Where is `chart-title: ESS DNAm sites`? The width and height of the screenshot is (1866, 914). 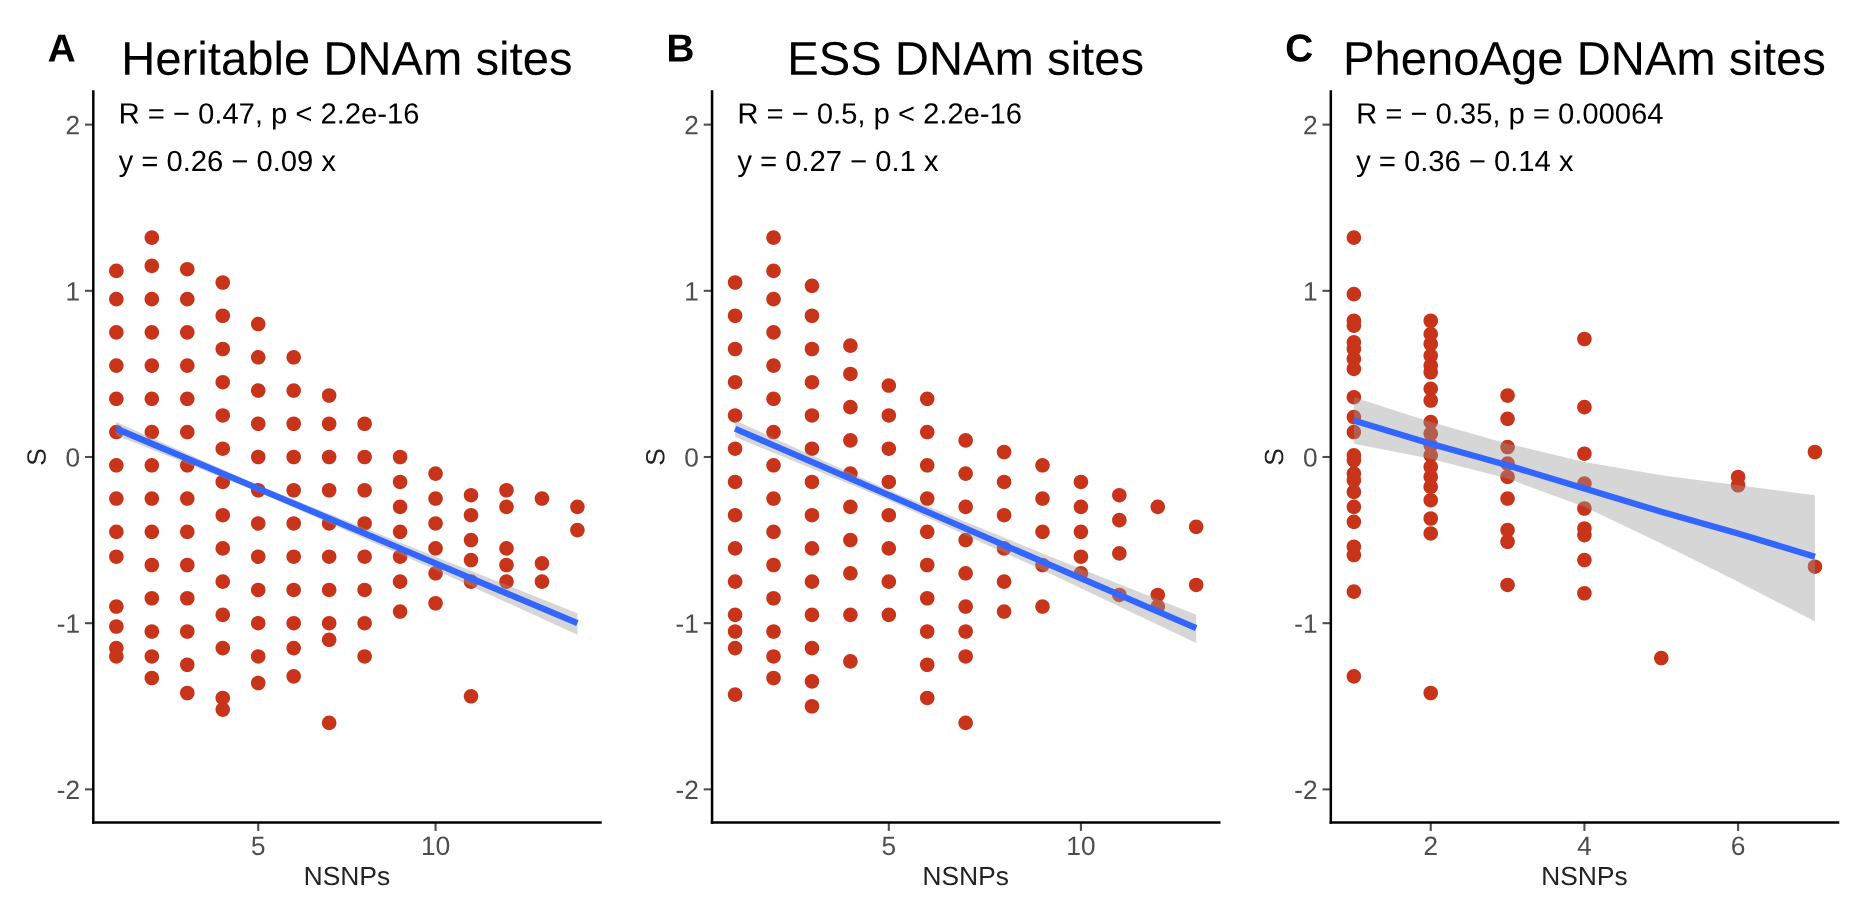
chart-title: ESS DNAm sites is located at coordinates (967, 58).